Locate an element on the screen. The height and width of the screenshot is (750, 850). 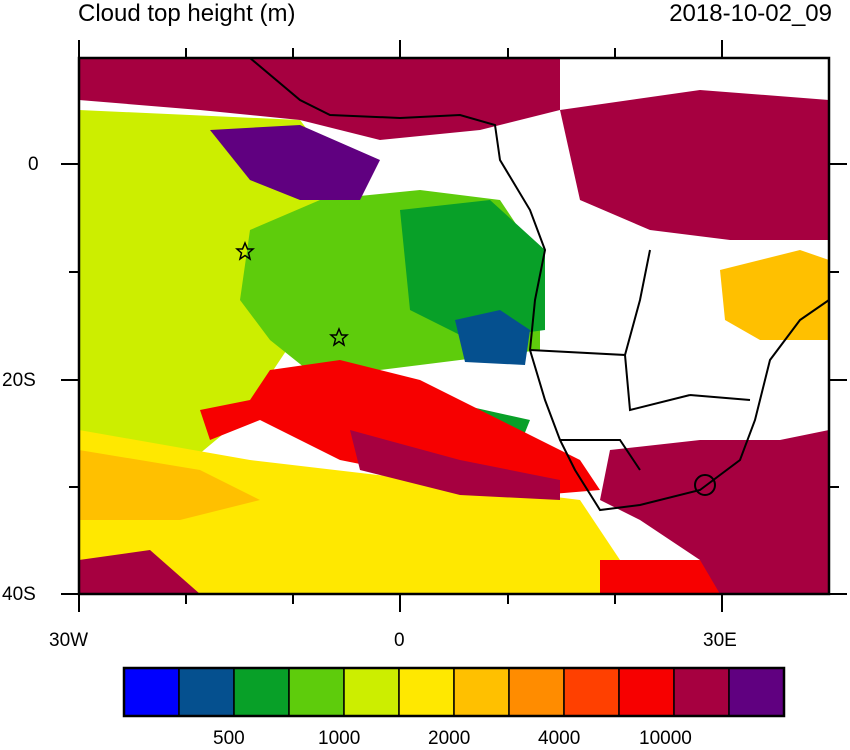
cloud-darkgreen is located at coordinates (472, 270).